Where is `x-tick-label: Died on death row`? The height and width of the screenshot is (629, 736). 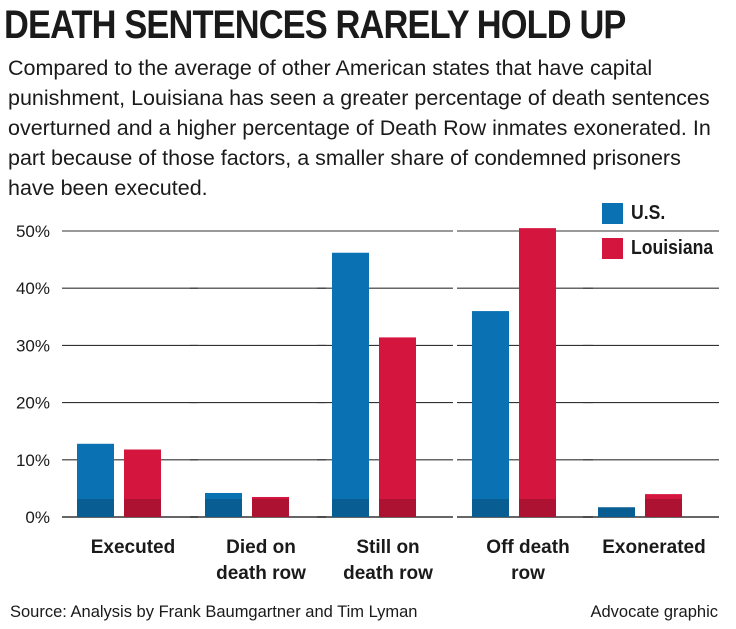 x-tick-label: Died on death row is located at coordinates (261, 560).